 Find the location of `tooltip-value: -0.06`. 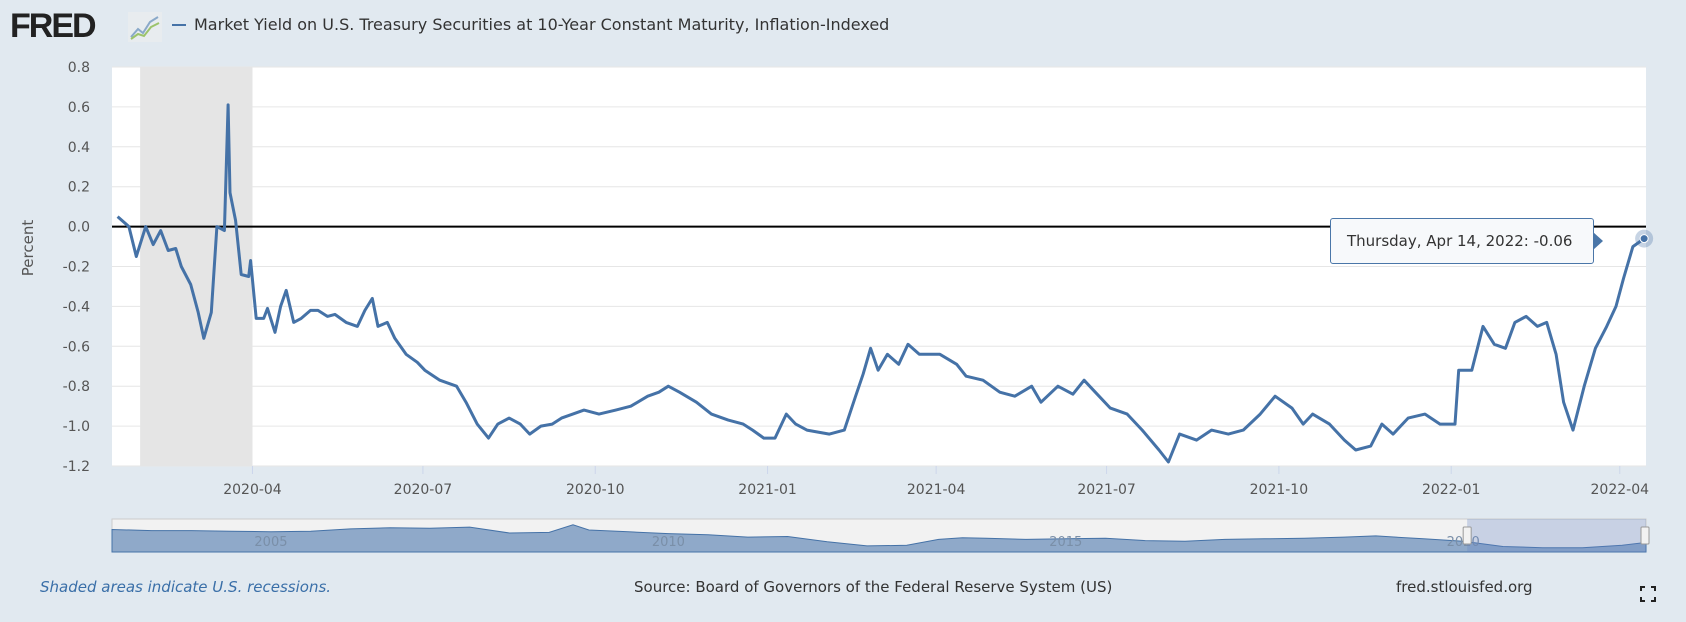

tooltip-value: -0.06 is located at coordinates (1553, 241).